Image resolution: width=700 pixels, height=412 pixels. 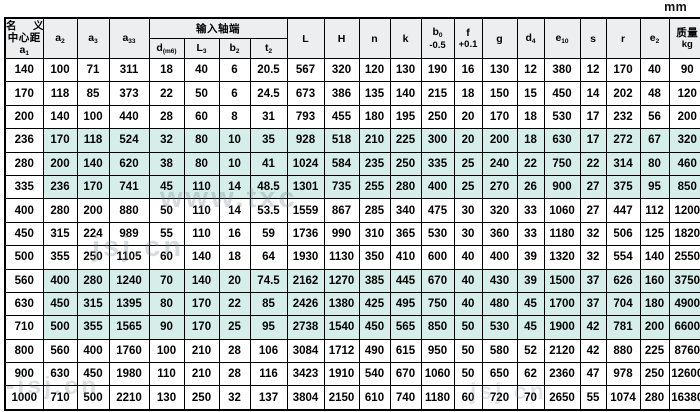 I want to click on table-cell: 285, so click(x=374, y=210).